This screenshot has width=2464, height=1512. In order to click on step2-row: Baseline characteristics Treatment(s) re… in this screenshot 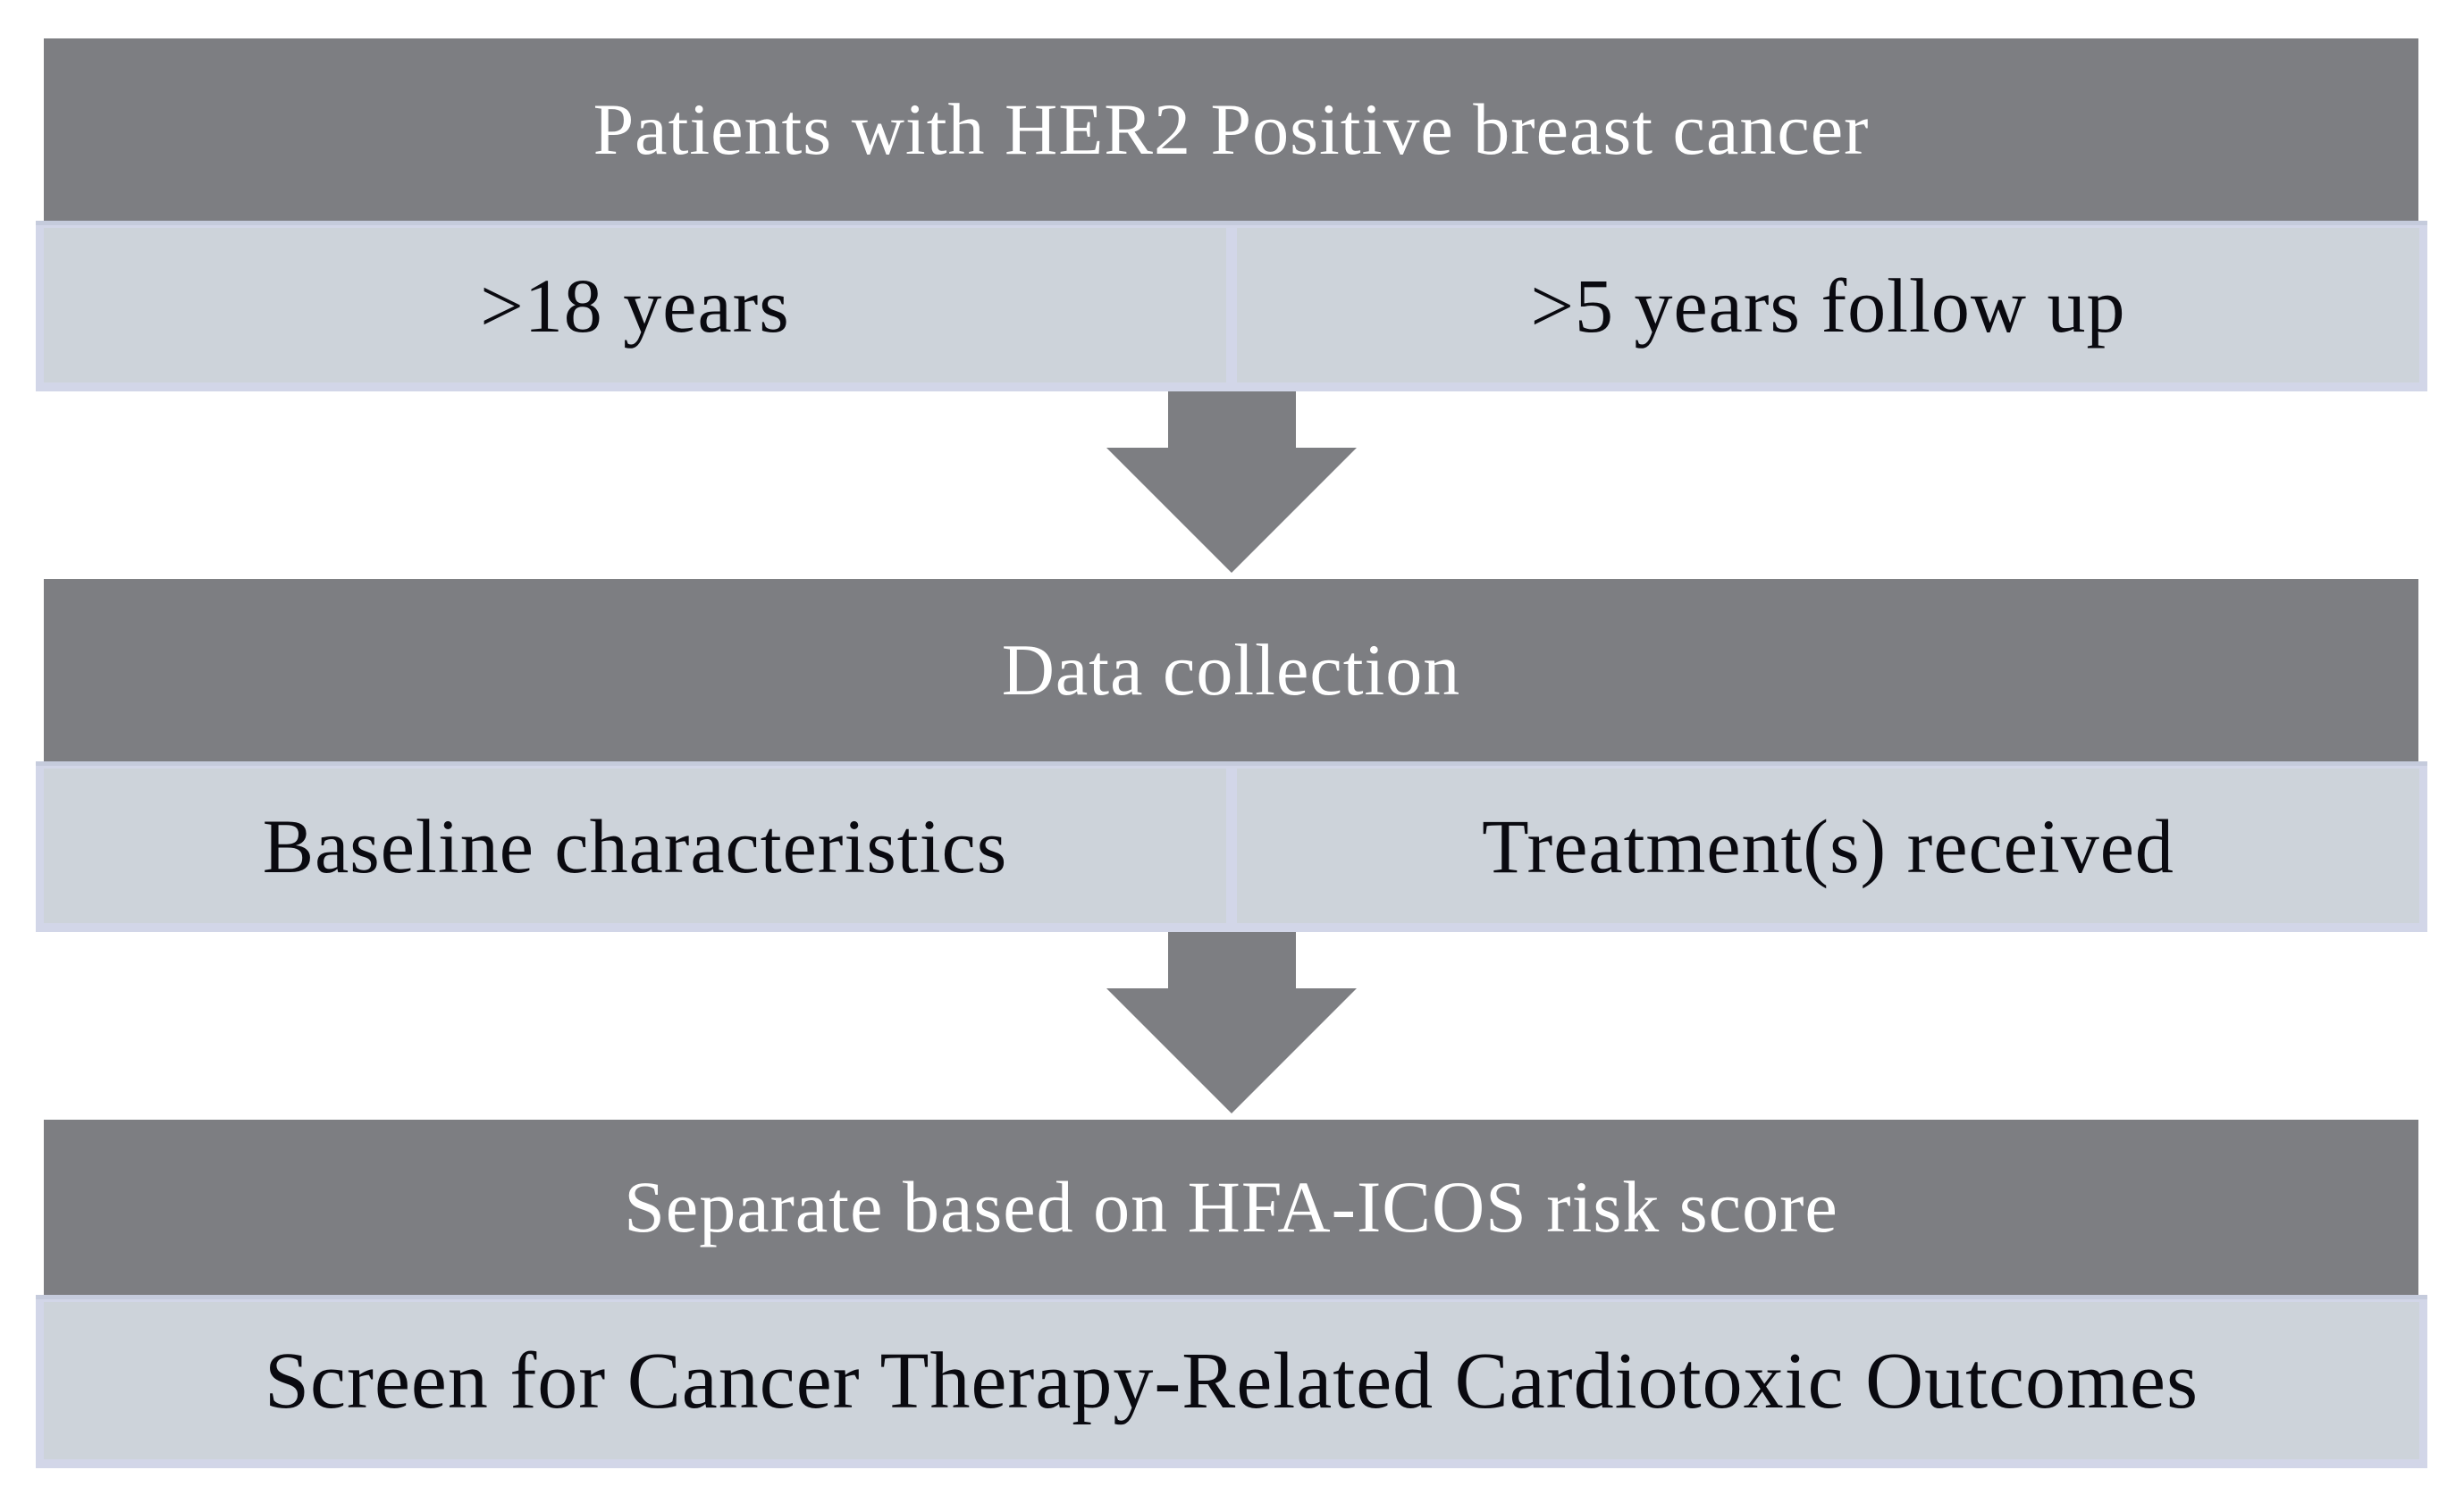, I will do `click(1231, 846)`.